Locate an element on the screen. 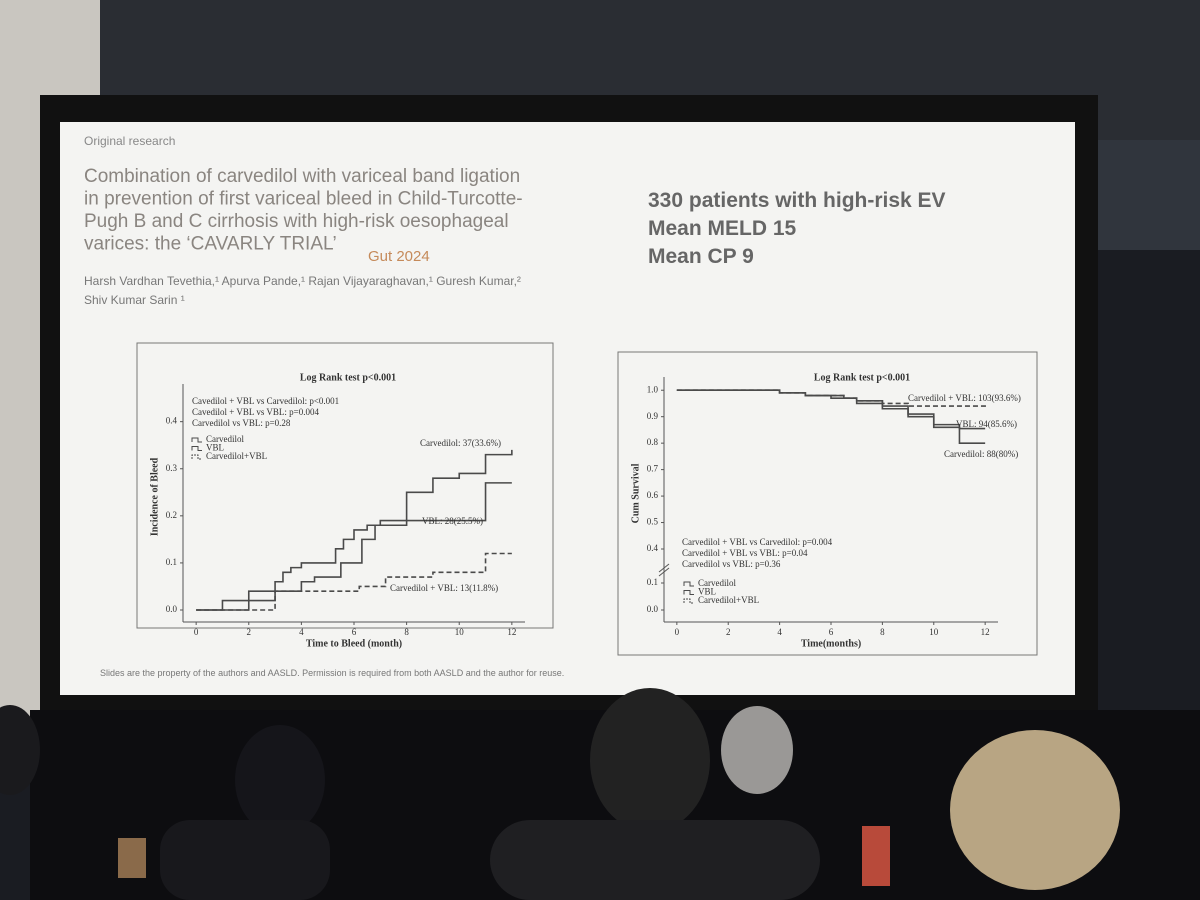 This screenshot has height=900, width=1200. annotation: Cavedilol + VBL vs VBL: p=0.004 is located at coordinates (255, 412).